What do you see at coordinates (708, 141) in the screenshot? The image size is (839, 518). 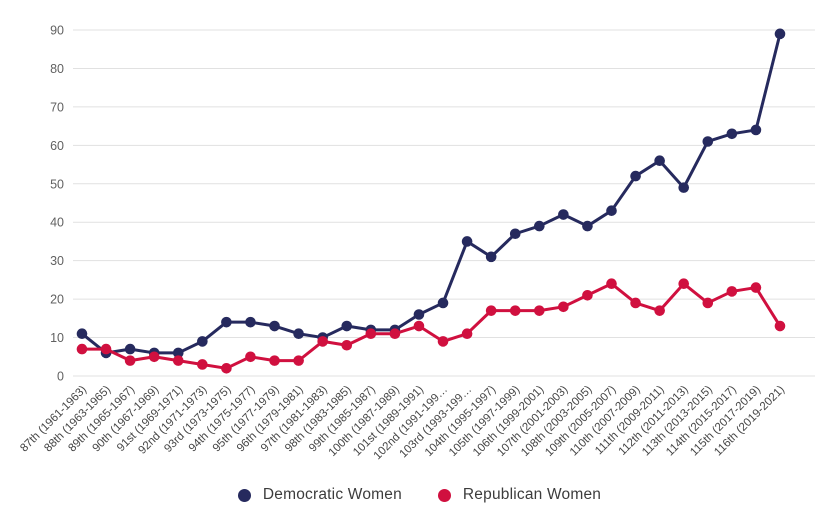 I see `data-point-democratic-women-113th` at bounding box center [708, 141].